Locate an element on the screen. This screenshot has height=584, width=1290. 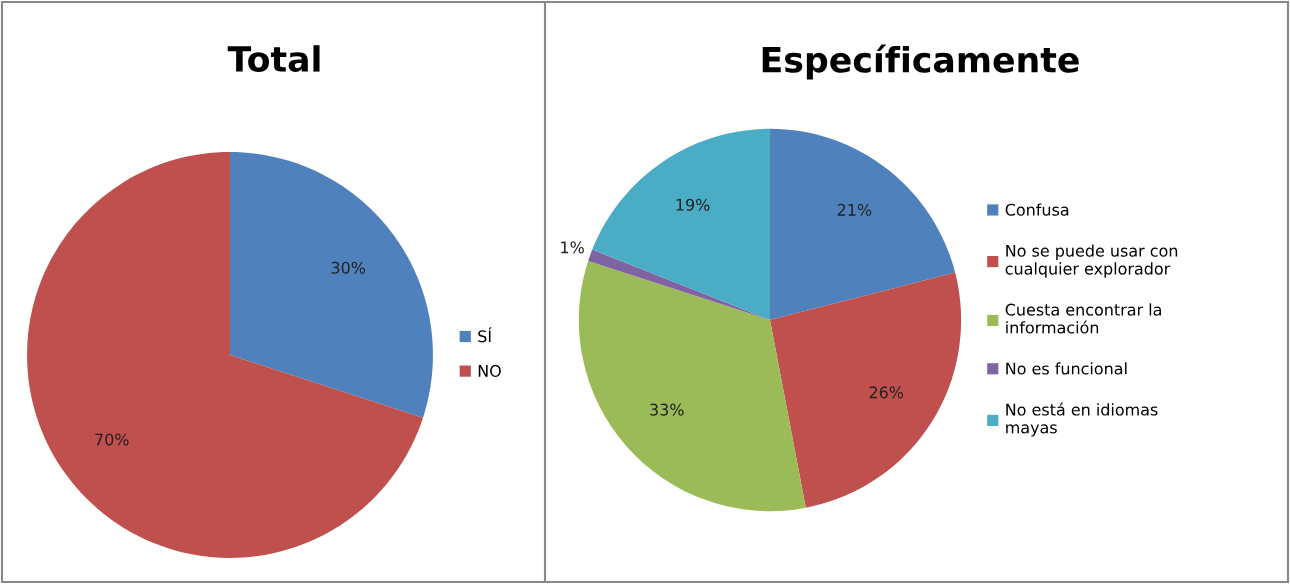
data-label: 26% is located at coordinates (886, 392).